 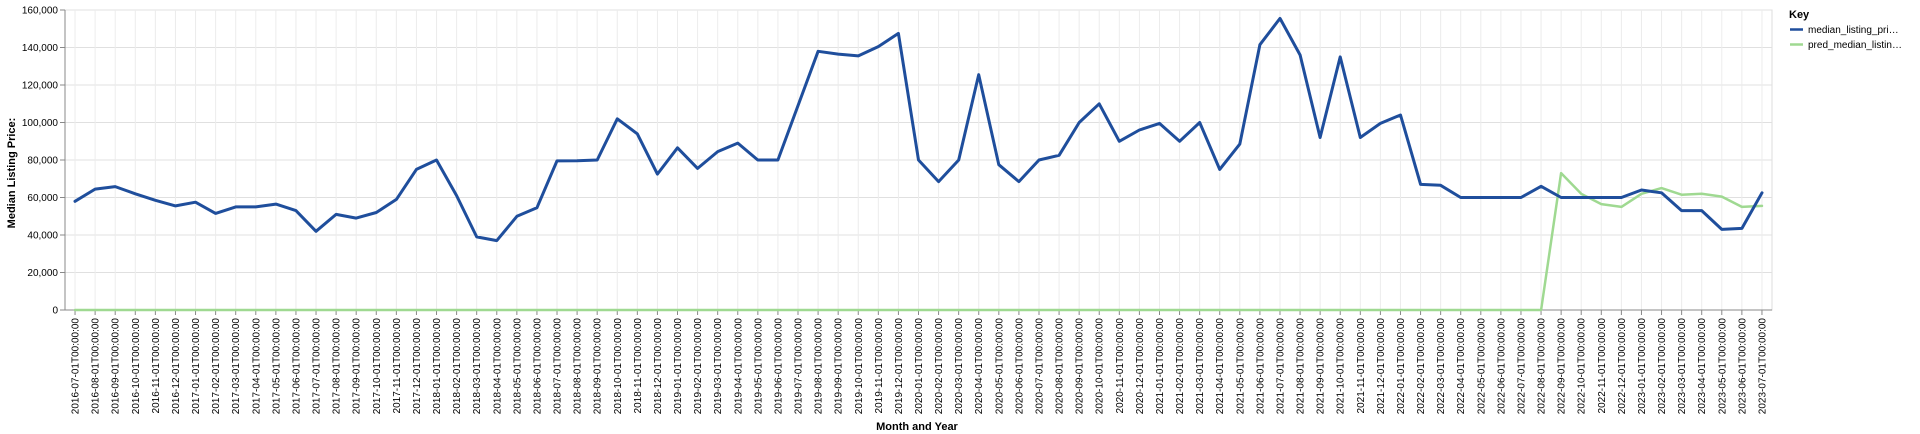 What do you see at coordinates (1060, 366) in the screenshot?
I see `x-tick-label: 2020-08-01T00:00:00` at bounding box center [1060, 366].